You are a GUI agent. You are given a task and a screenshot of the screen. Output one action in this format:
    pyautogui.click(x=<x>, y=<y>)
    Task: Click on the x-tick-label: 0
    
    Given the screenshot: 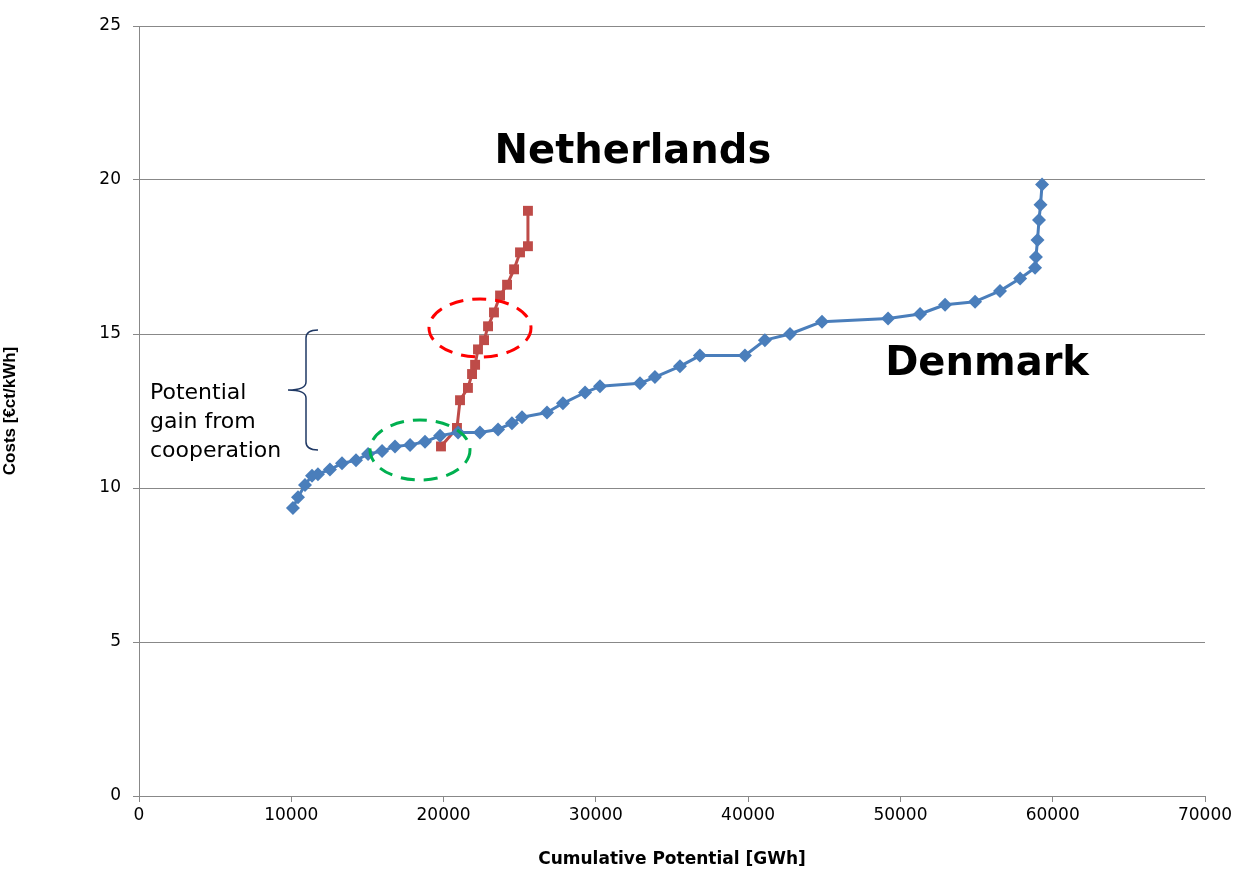 What is the action you would take?
    pyautogui.click(x=139, y=813)
    